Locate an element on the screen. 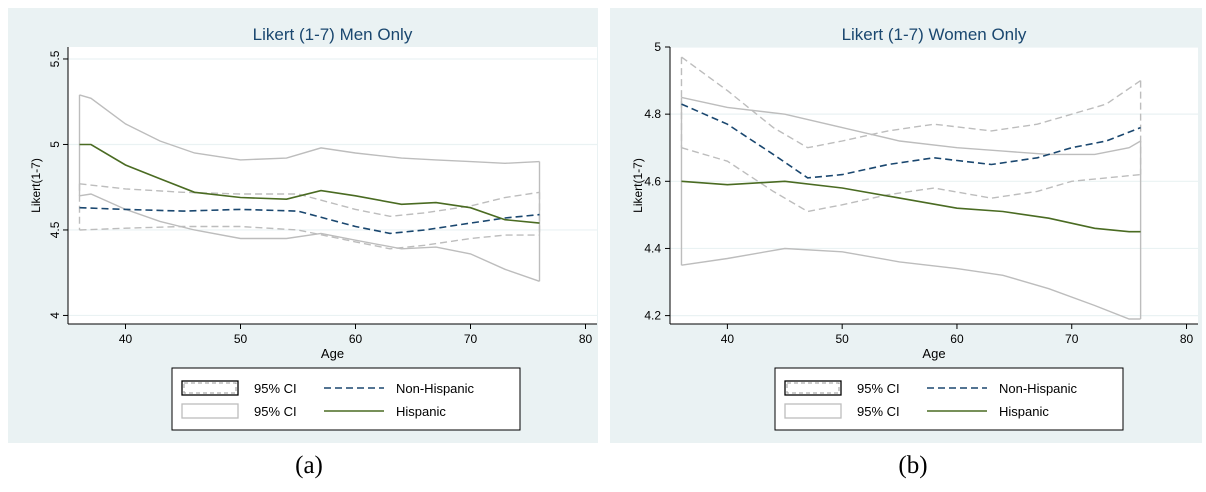 The width and height of the screenshot is (1206, 492). y-tick-label: 4.6 is located at coordinates (652, 181).